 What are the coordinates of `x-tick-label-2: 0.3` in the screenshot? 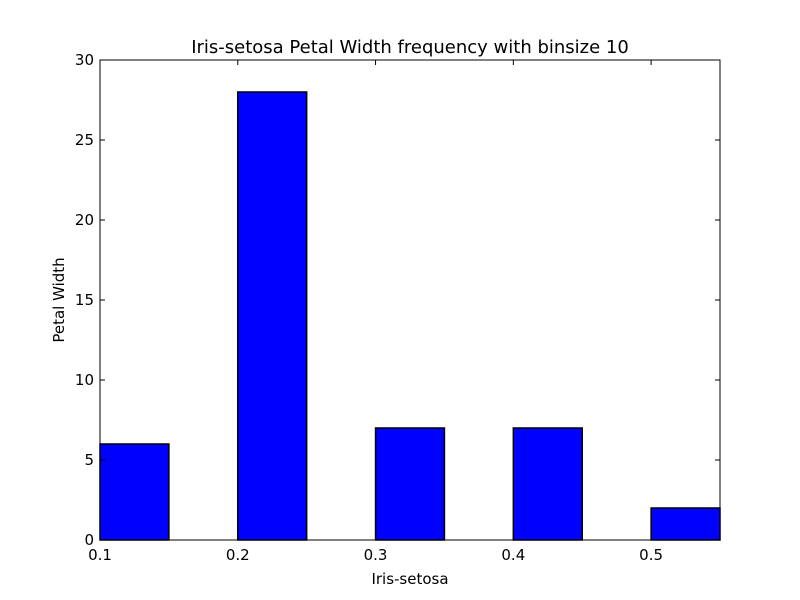 It's located at (376, 555).